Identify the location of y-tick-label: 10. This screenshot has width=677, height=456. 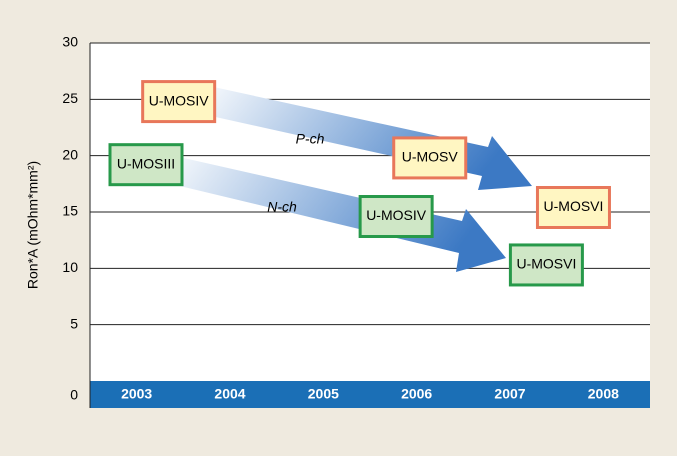
(70, 267).